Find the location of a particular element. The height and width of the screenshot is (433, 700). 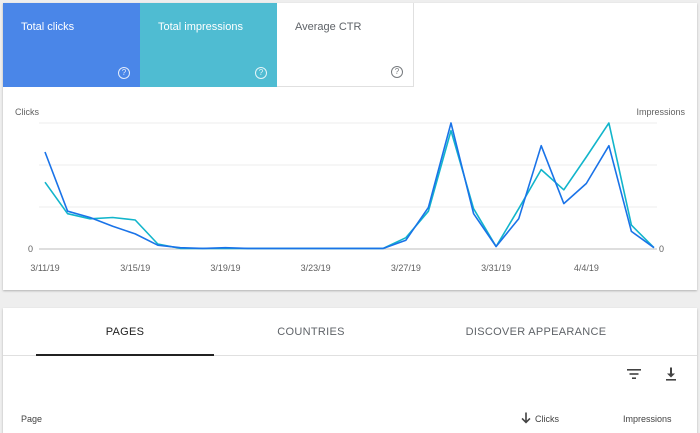

arrow-down-icon is located at coordinates (526, 418).